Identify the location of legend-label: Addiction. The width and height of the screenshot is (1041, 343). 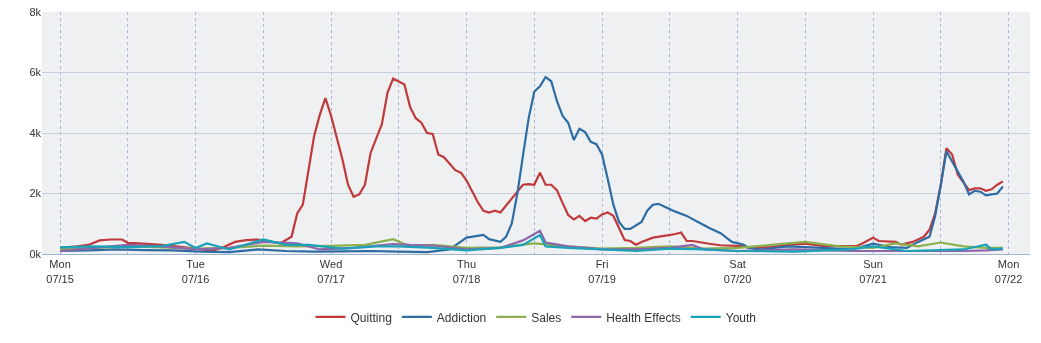
(461, 317).